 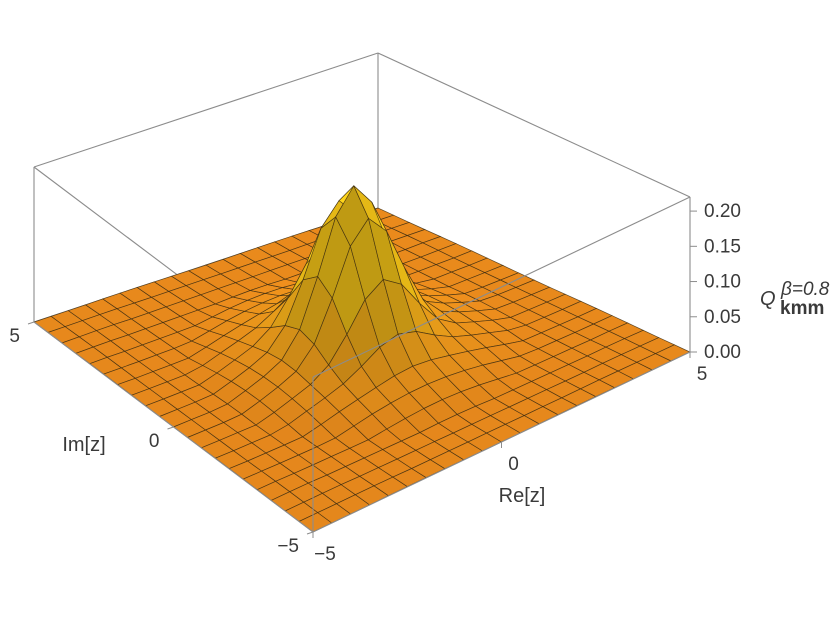 I want to click on x-tick-label: −5, so click(x=325, y=554).